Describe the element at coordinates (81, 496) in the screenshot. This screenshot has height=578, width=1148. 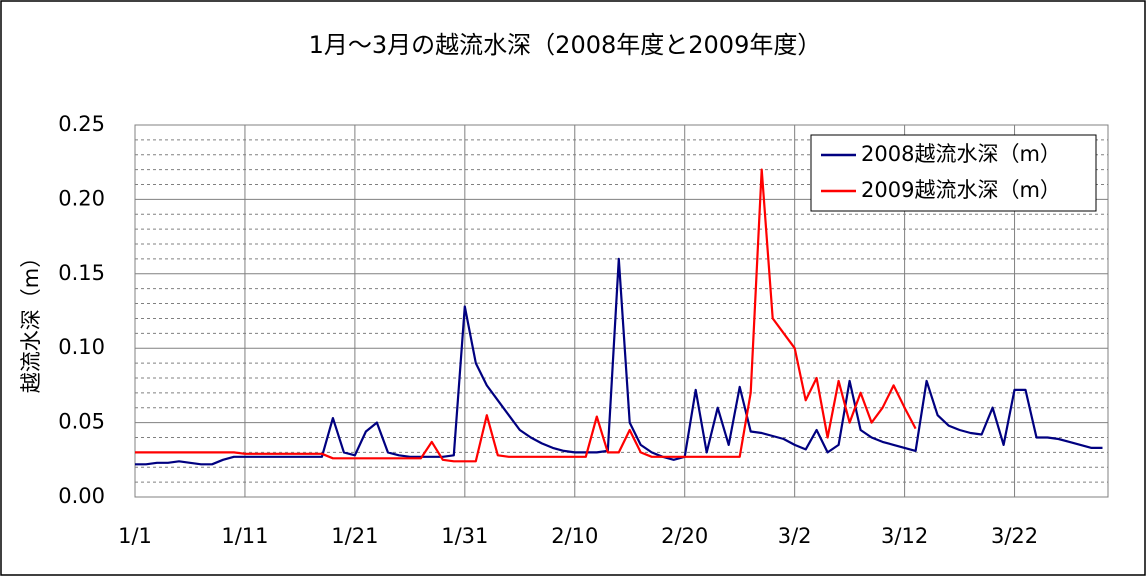
I see `y-tick-label: 0.00` at that location.